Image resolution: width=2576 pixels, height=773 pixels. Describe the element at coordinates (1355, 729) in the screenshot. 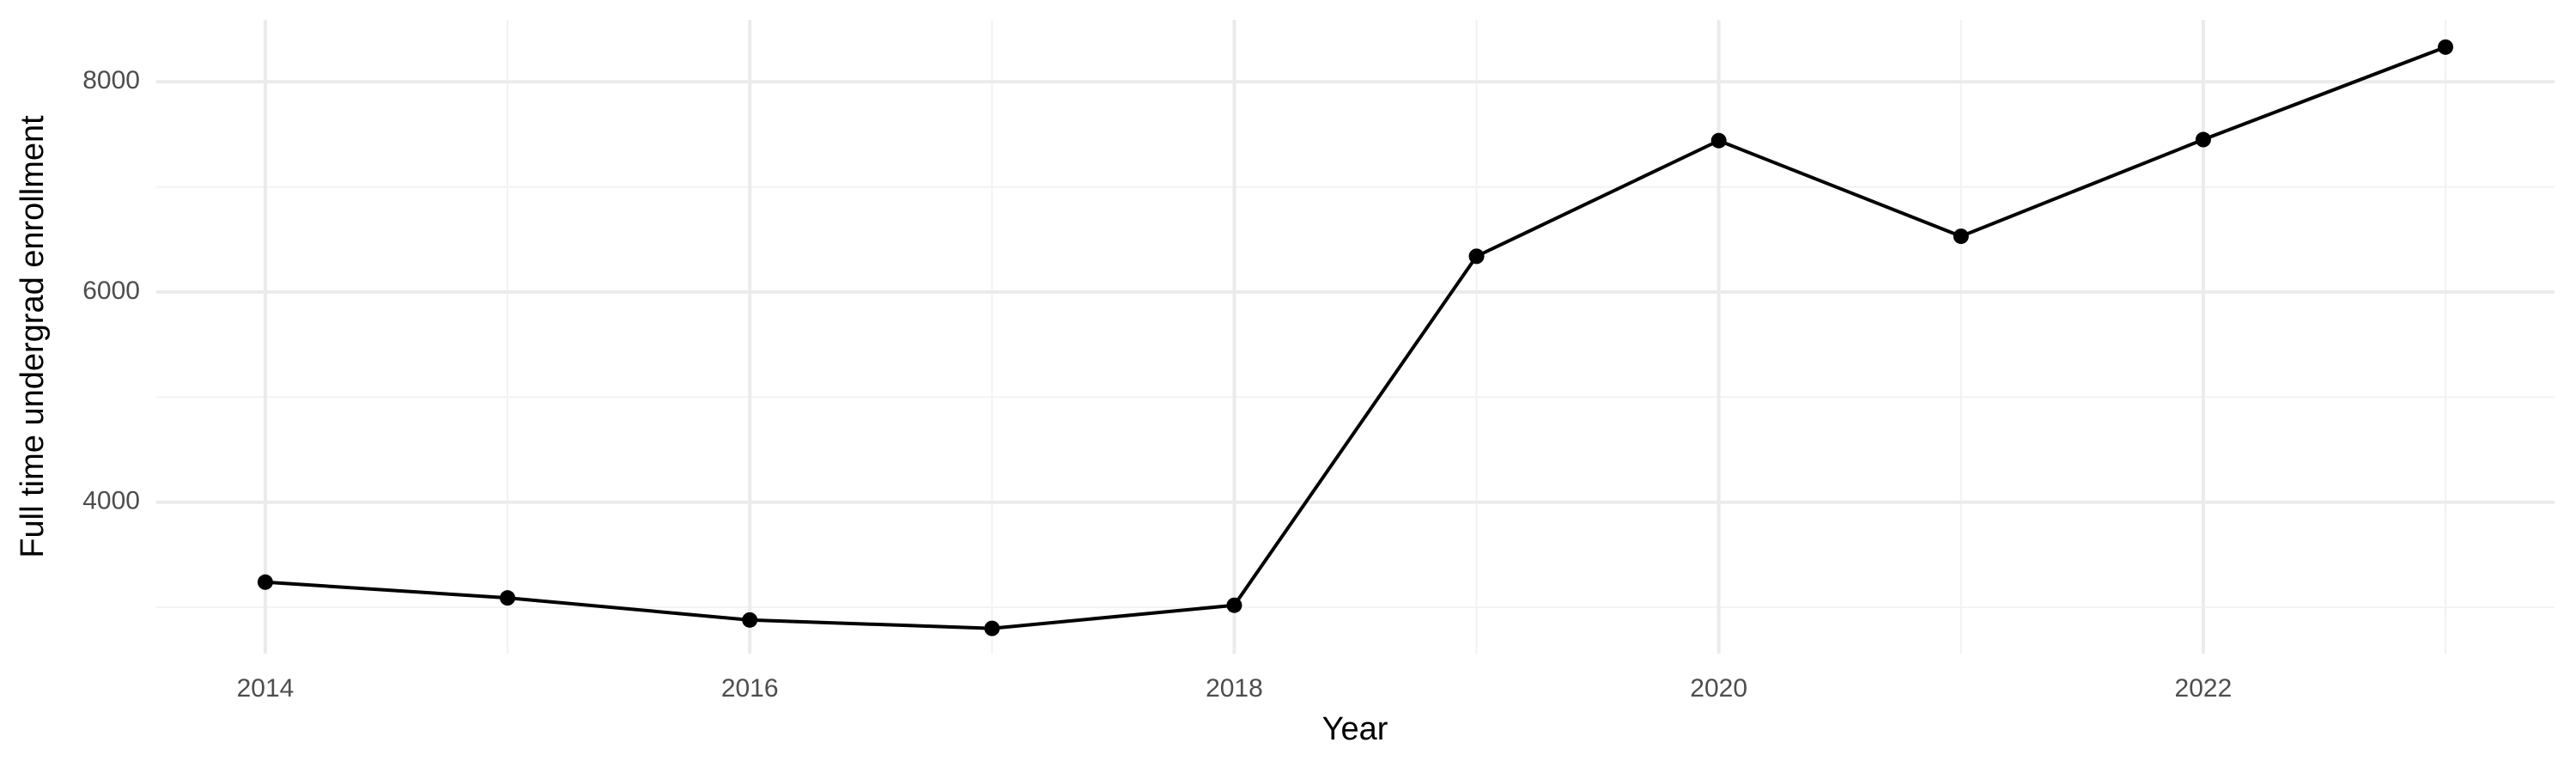

I see `x-axis-title: Year` at that location.